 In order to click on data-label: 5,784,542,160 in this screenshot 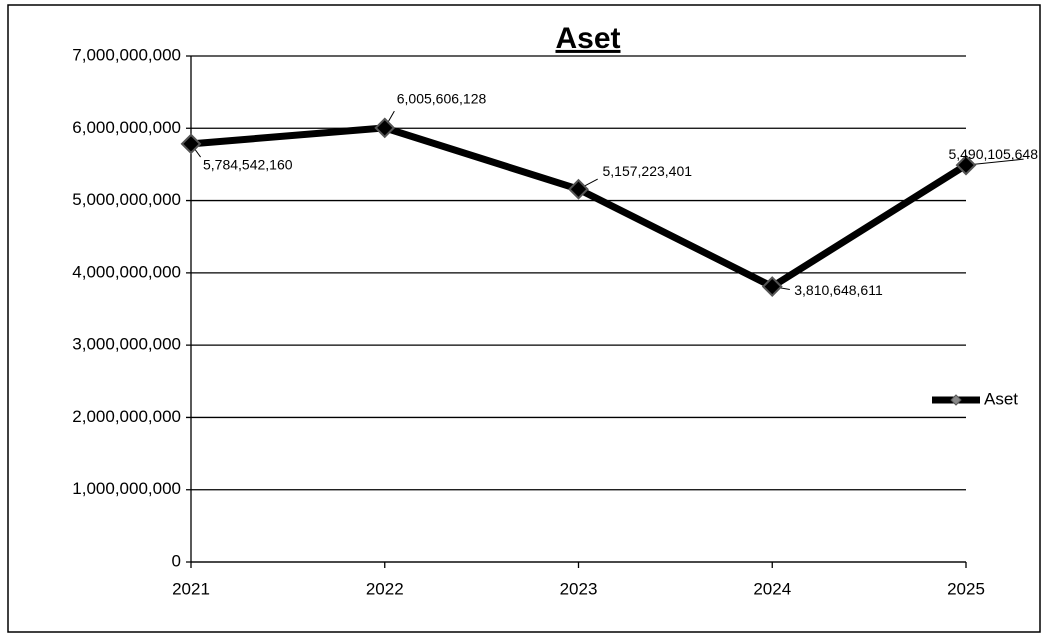, I will do `click(248, 165)`.